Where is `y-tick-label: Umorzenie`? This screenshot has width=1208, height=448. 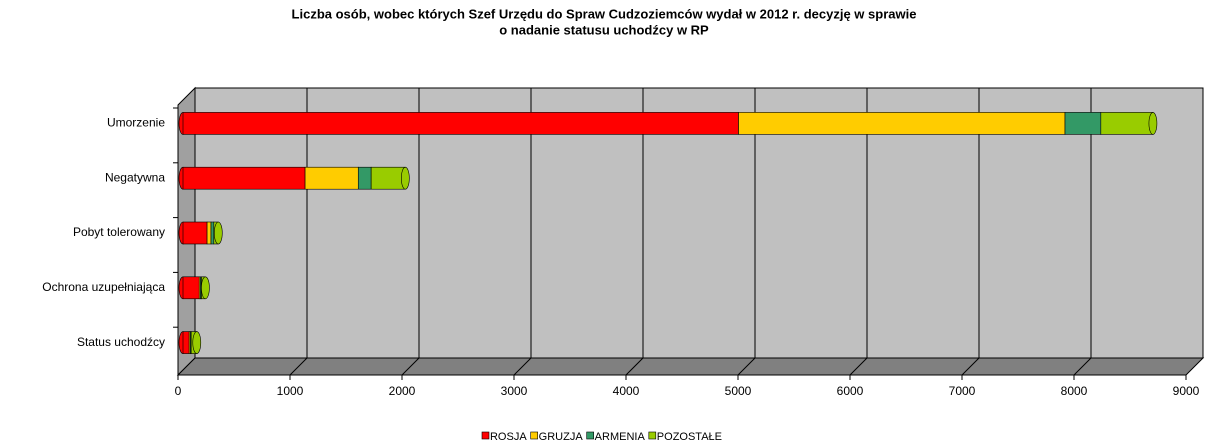
y-tick-label: Umorzenie is located at coordinates (136, 123).